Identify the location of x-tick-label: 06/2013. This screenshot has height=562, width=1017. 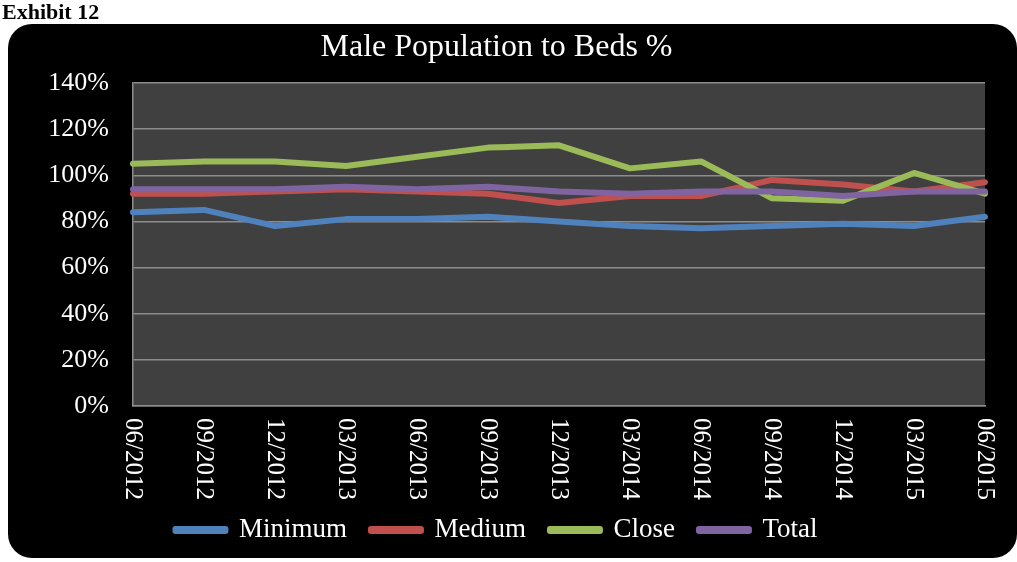
(419, 459).